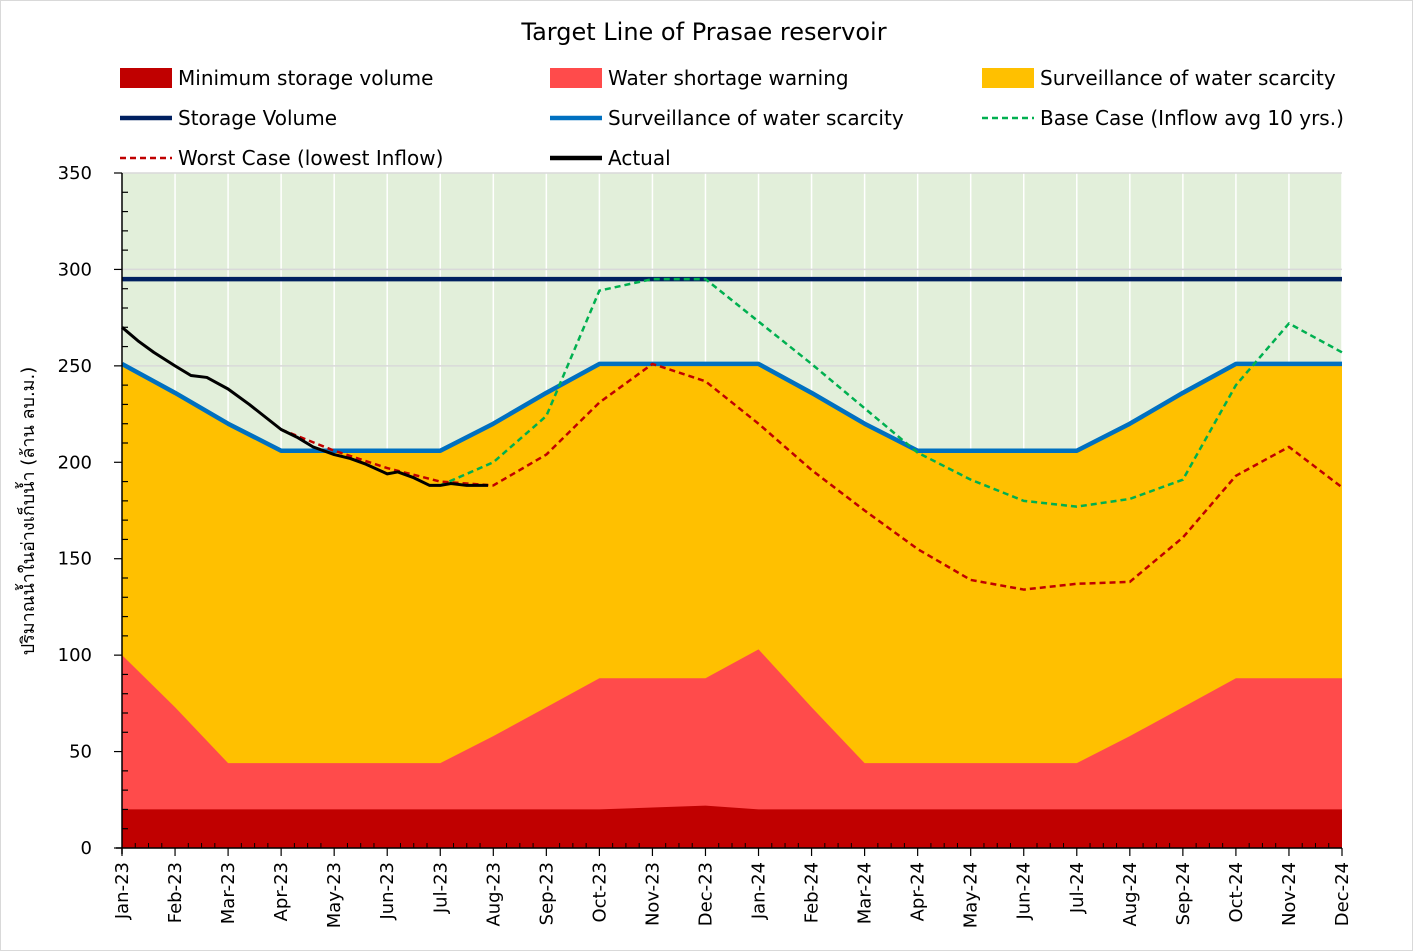 This screenshot has width=1413, height=951. Describe the element at coordinates (75, 366) in the screenshot. I see `y-tick-label: 250` at that location.